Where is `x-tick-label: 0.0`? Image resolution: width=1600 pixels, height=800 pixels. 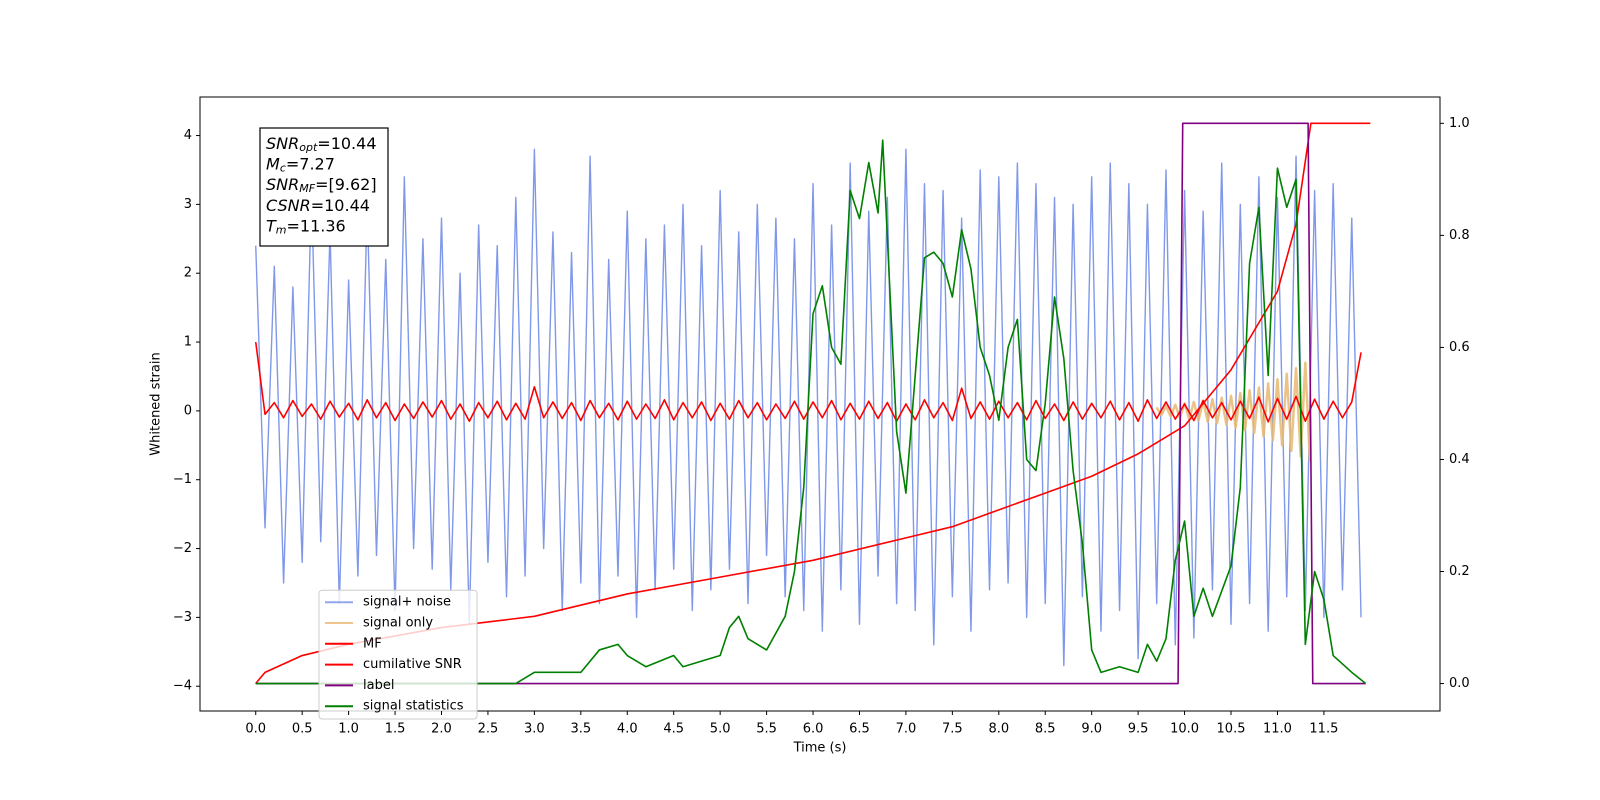 x-tick-label: 0.0 is located at coordinates (255, 729).